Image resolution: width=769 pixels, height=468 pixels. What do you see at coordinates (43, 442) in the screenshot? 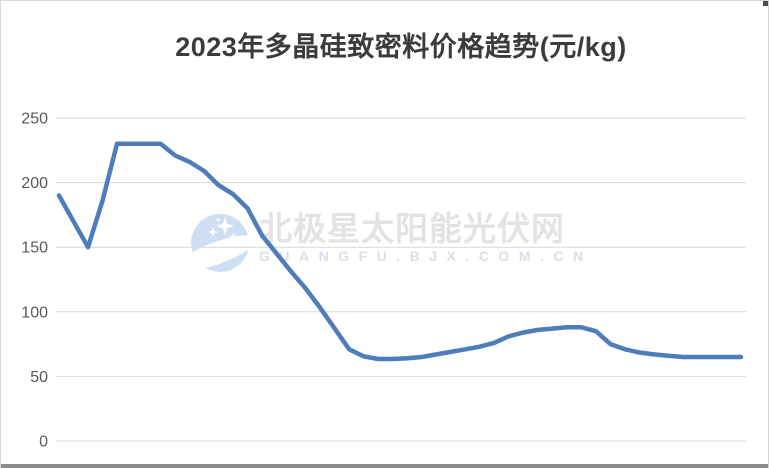
I see `y-axis-tick-label: 0` at bounding box center [43, 442].